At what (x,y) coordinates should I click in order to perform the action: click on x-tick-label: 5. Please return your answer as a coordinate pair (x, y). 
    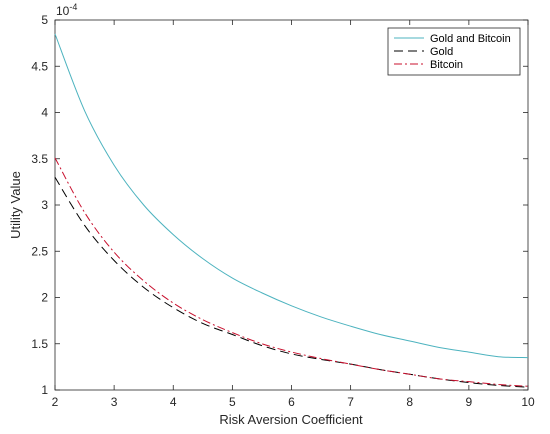
    Looking at the image, I should click on (232, 402).